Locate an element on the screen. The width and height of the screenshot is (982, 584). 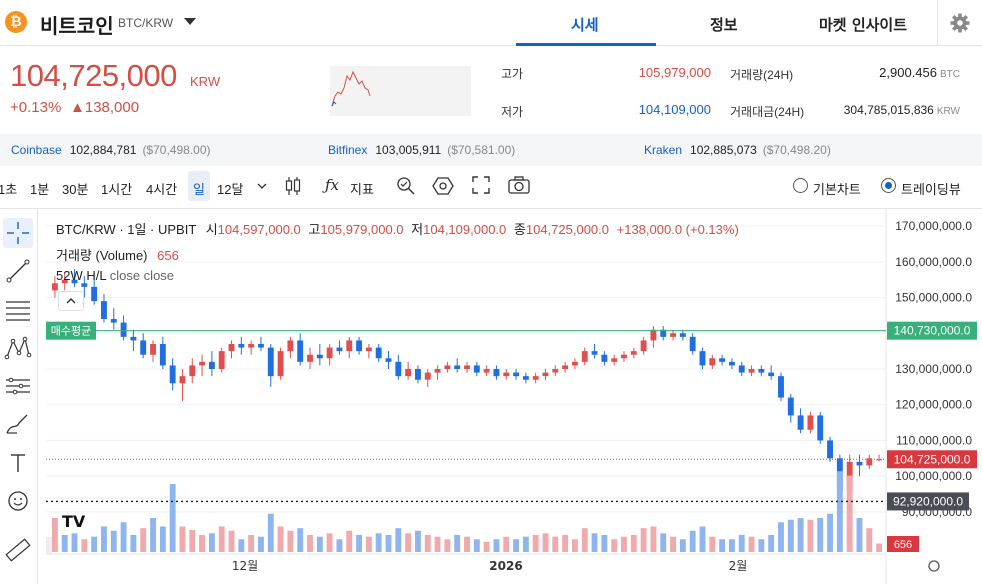
bitcoin-icon: ₿ is located at coordinates (16, 22).